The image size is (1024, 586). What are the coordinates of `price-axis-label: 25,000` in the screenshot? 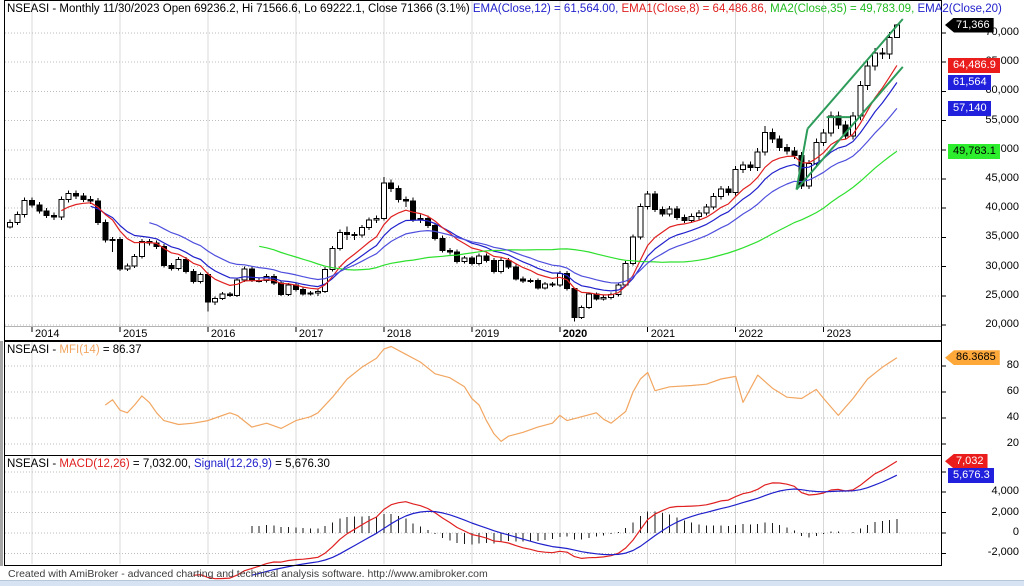 It's located at (1002, 294).